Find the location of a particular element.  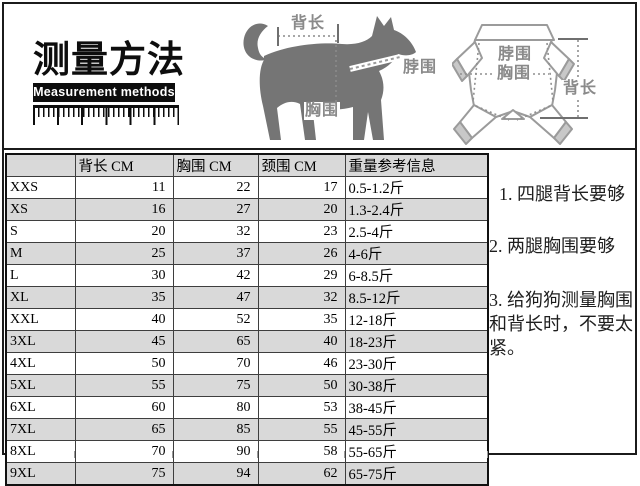

ruler-major-ticks is located at coordinates (106, 116).